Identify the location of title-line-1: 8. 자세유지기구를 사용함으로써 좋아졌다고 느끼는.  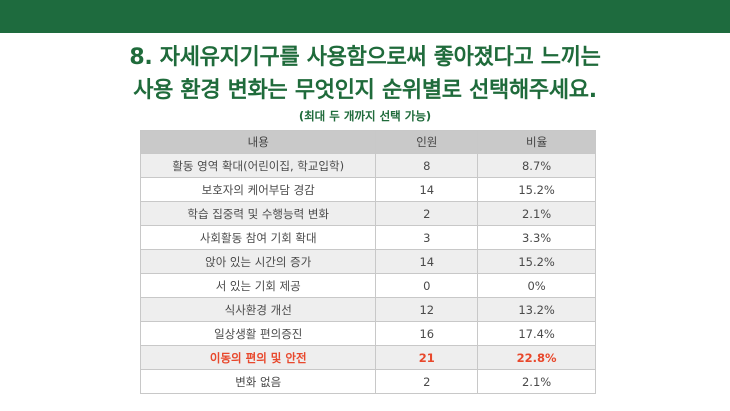
(365, 57).